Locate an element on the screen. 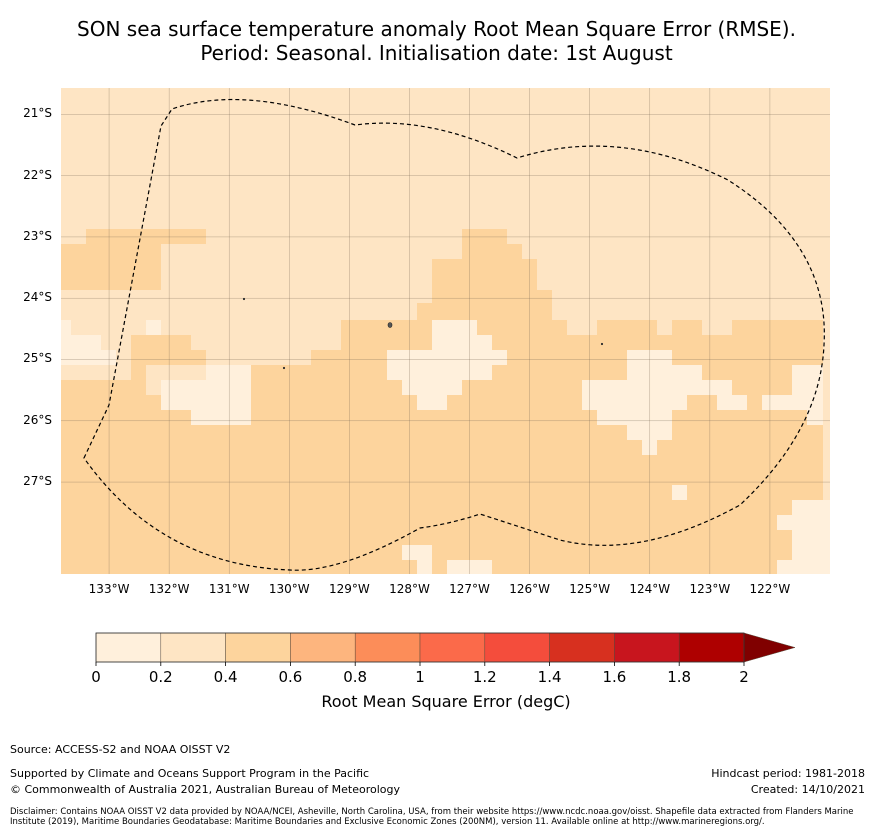 The image size is (873, 839). rmse-0-0.2-region-0 is located at coordinates (88, 342).